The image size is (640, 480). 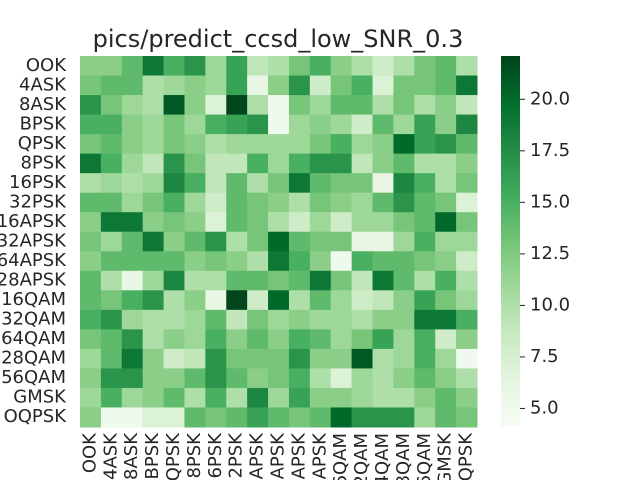 What do you see at coordinates (42, 143) in the screenshot?
I see `y-tick-label: QPSK` at bounding box center [42, 143].